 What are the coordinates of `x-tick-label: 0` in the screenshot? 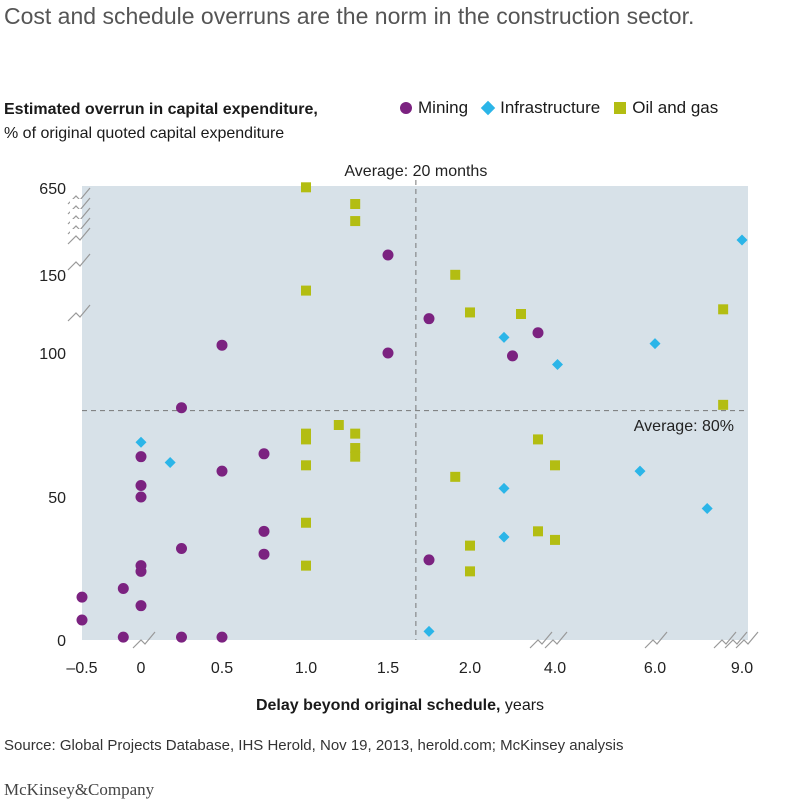 It's located at (141, 668).